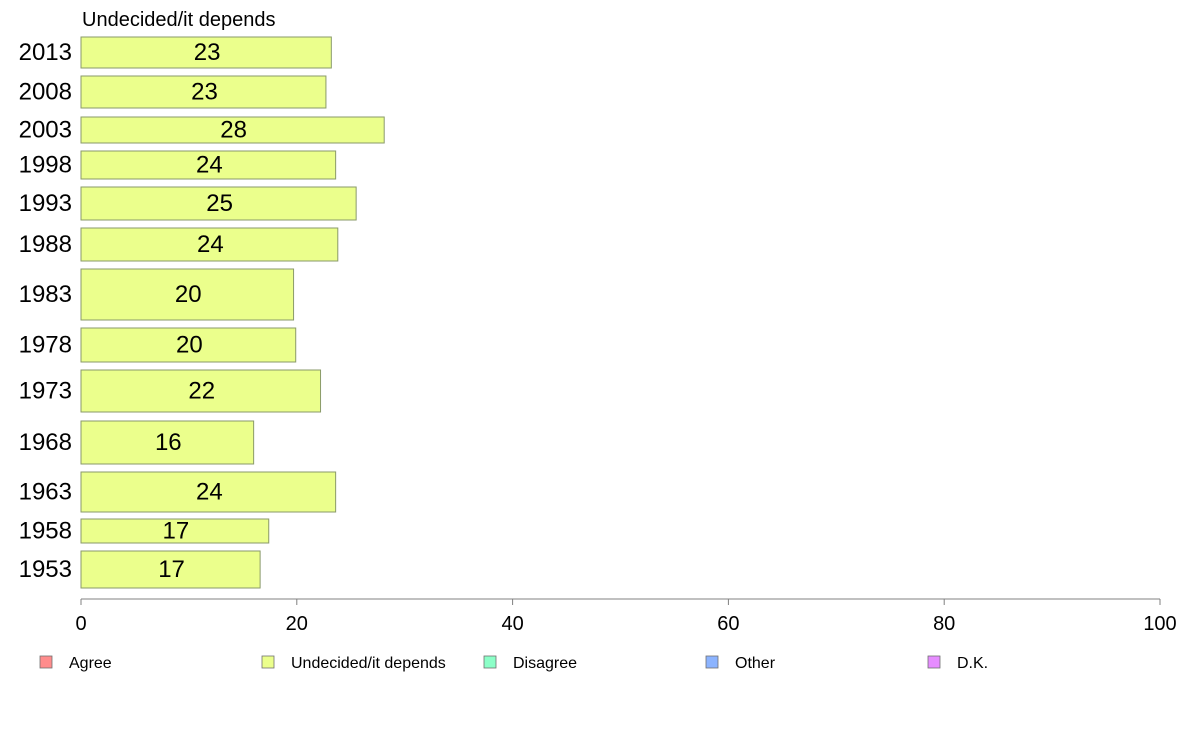  I want to click on legend-swatch-disagree, so click(490, 662).